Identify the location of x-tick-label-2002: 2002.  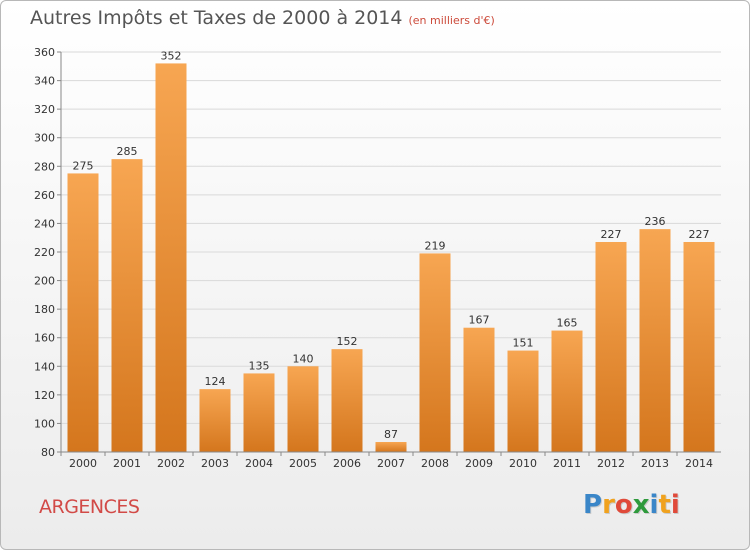
(171, 463).